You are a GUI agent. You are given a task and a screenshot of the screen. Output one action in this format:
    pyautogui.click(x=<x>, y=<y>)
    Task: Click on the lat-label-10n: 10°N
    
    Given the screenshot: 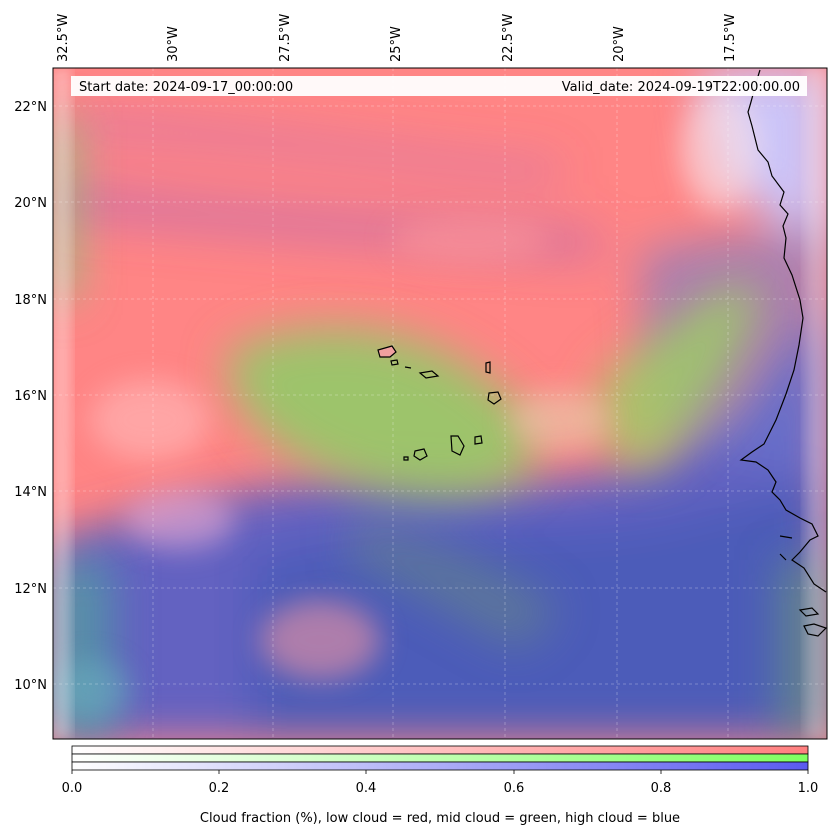 What is the action you would take?
    pyautogui.click(x=30, y=685)
    